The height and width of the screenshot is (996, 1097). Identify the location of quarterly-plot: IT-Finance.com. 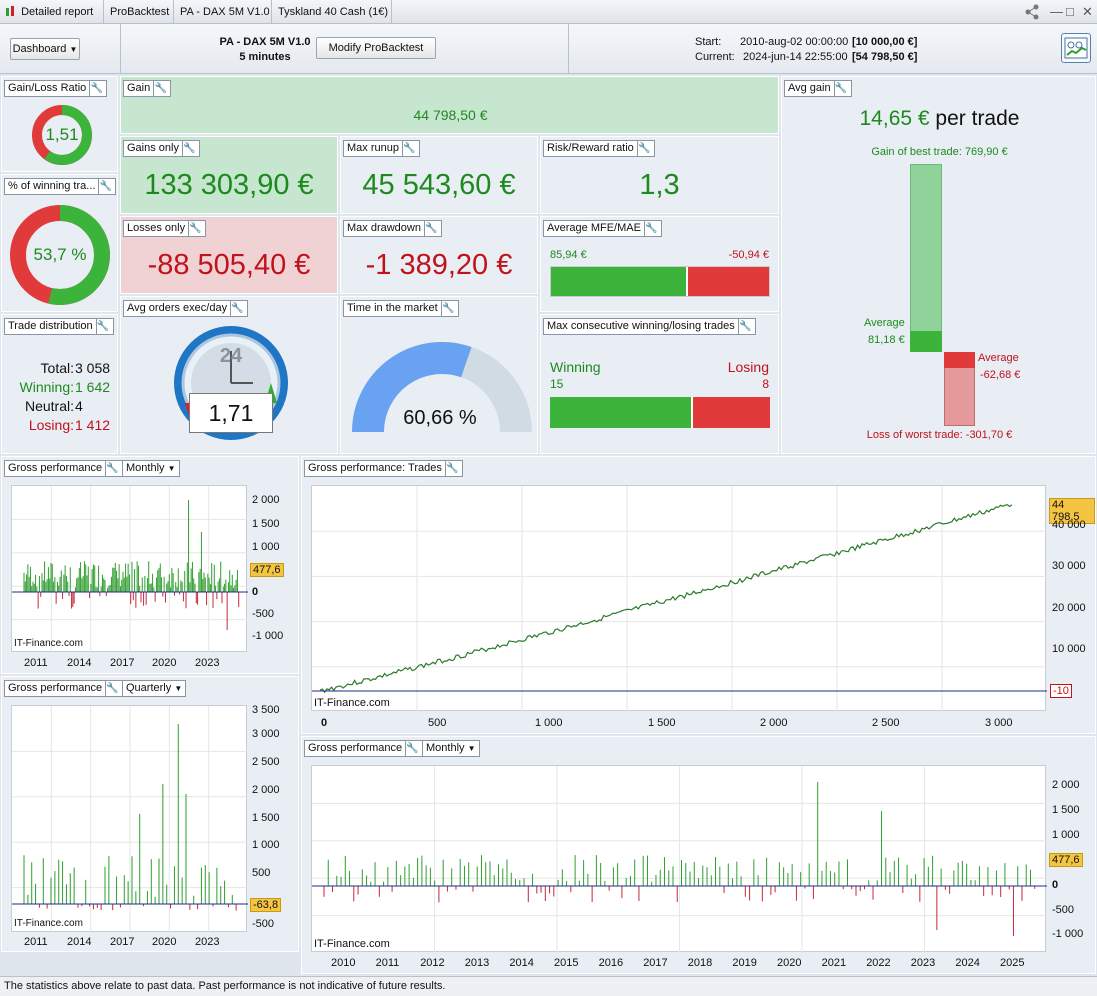
(129, 819).